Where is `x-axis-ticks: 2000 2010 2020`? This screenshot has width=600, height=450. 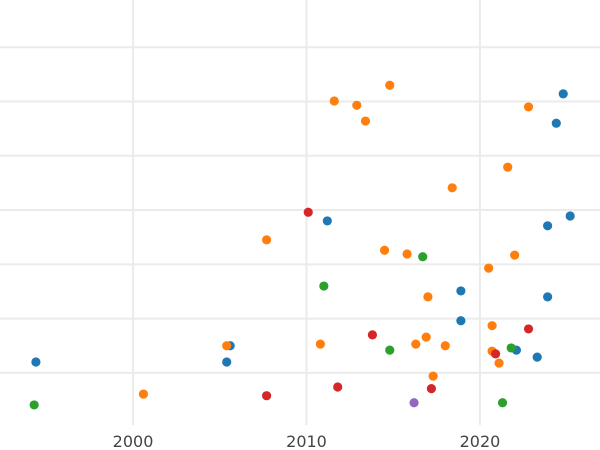
x-axis-ticks: 2000 2010 2020 is located at coordinates (307, 441).